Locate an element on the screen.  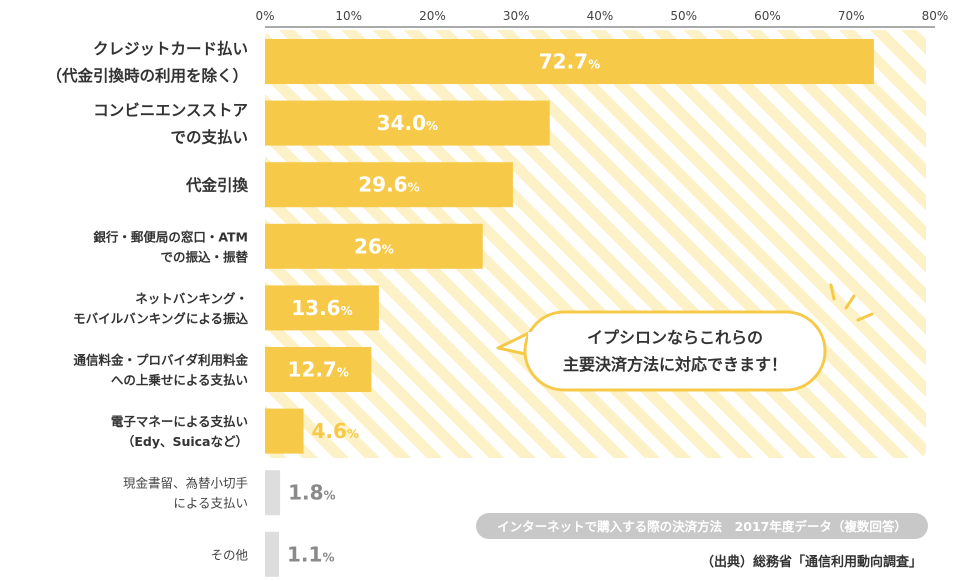
x-tick-label: 10% is located at coordinates (348, 16).